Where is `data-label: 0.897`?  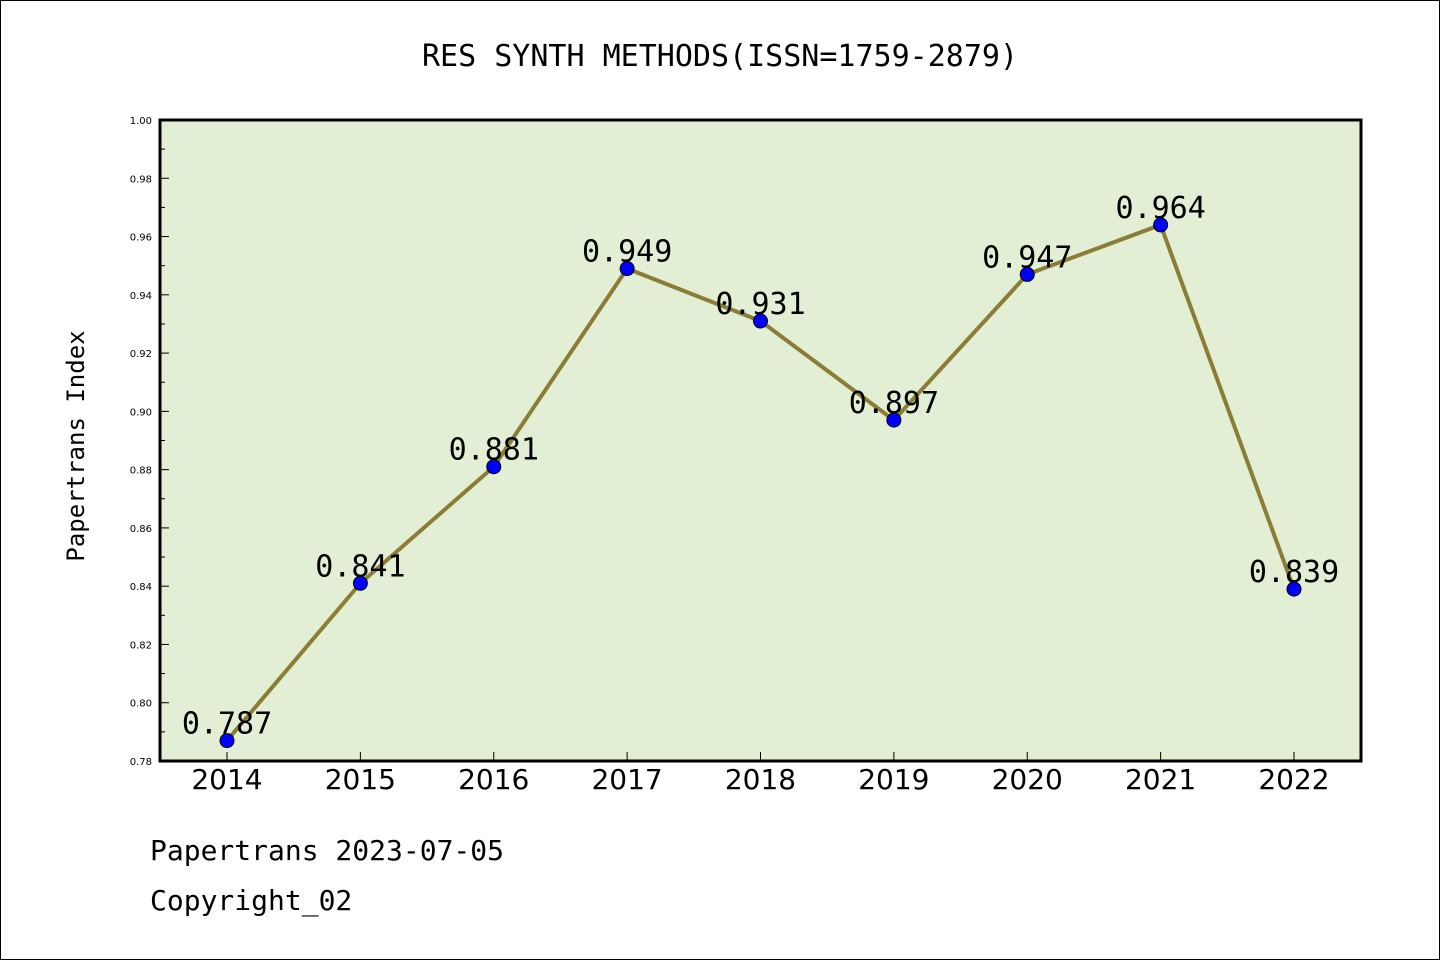
data-label: 0.897 is located at coordinates (894, 403).